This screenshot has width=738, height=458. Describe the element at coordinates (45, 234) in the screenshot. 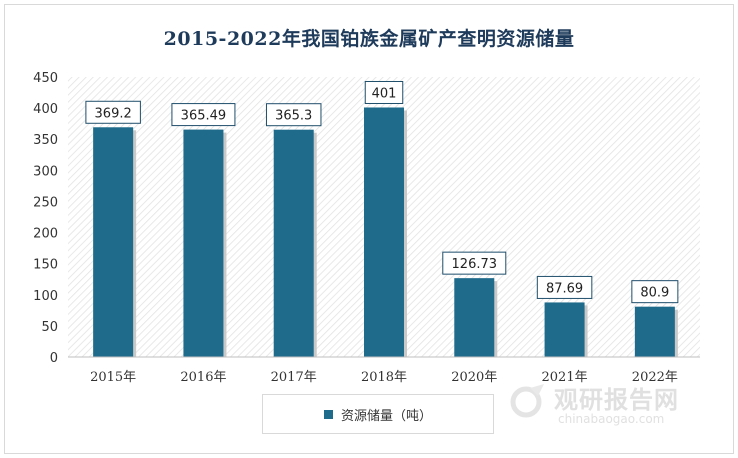

I see `y-tick-label: 200` at that location.